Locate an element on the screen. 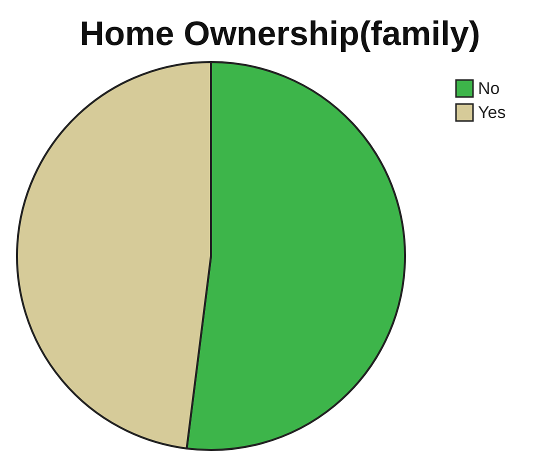 The width and height of the screenshot is (560, 452). legend-label: No is located at coordinates (489, 88).